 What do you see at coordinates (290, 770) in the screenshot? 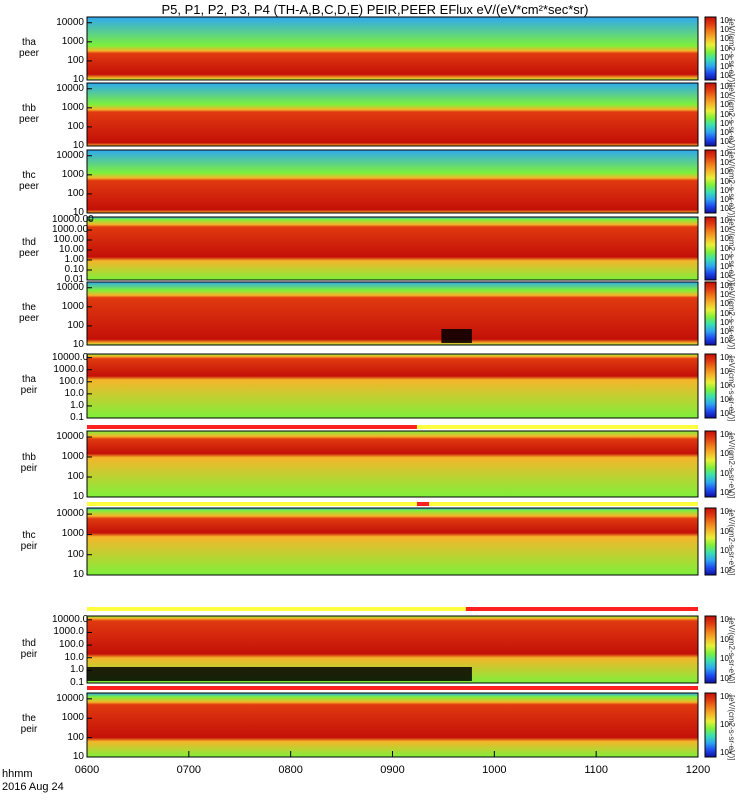
I see `xtick-label: 0800` at bounding box center [290, 770].